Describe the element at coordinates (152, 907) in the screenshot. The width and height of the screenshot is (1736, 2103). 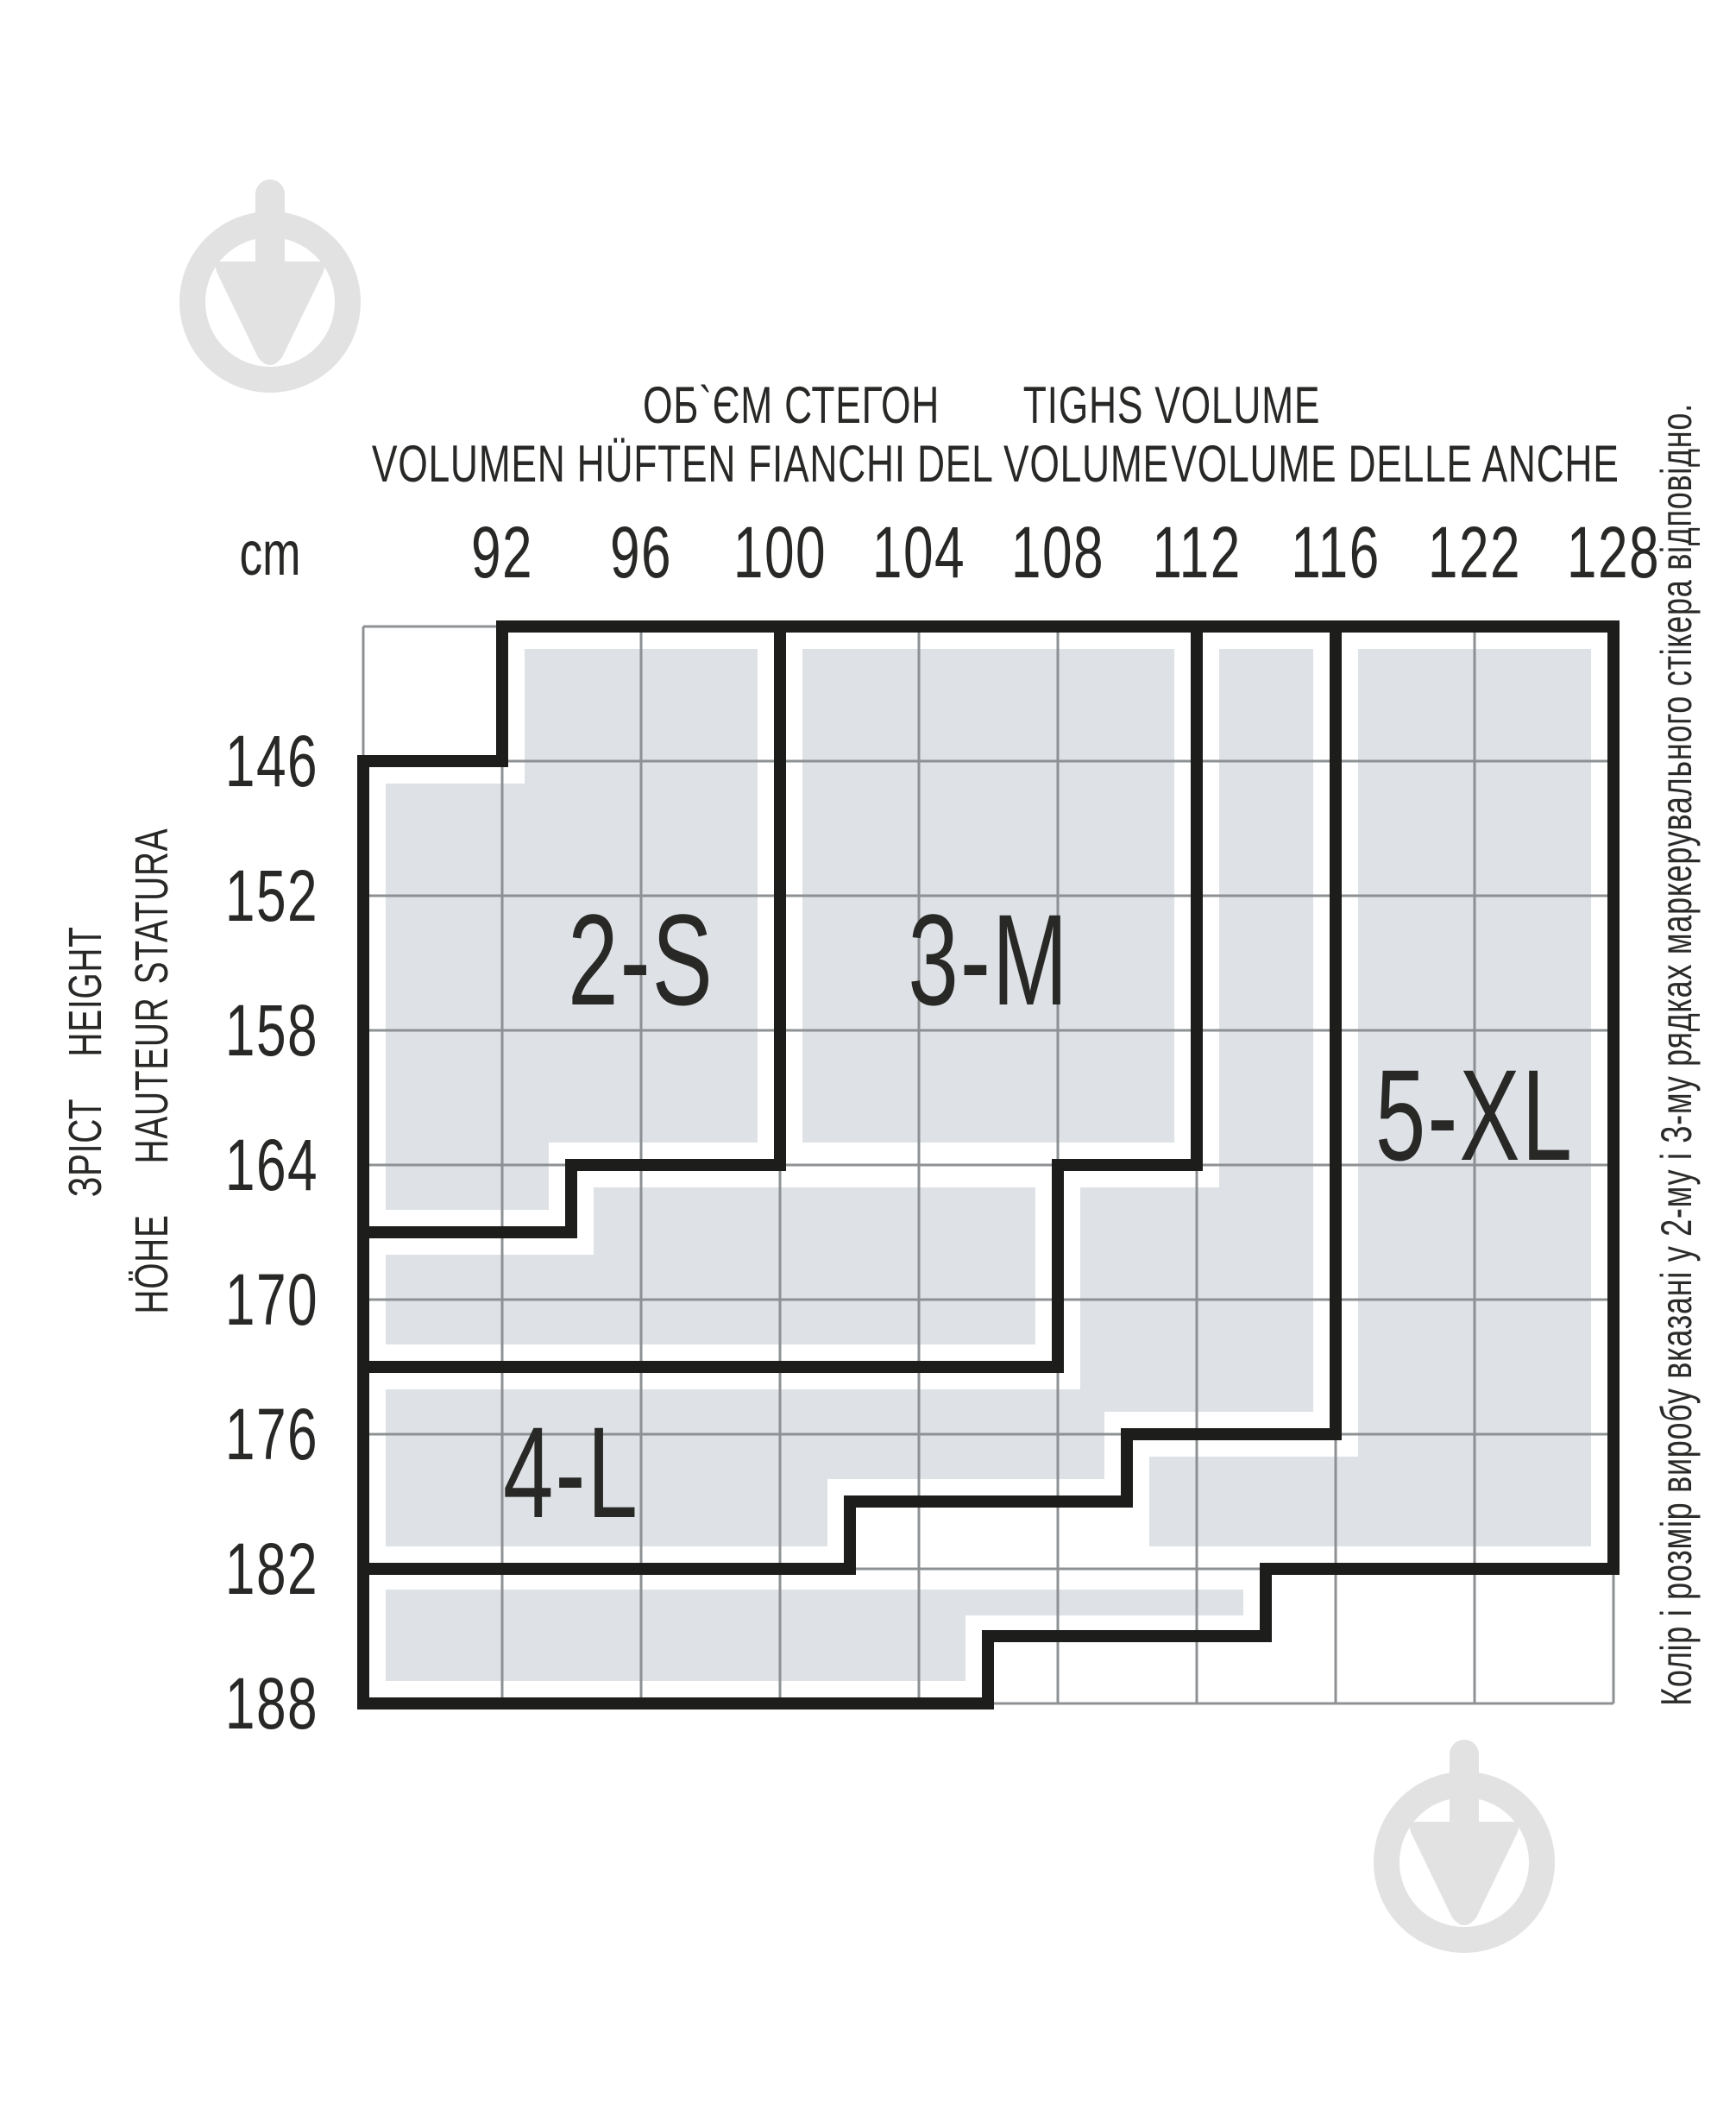
I see `height-axis-label-it: STATURA` at that location.